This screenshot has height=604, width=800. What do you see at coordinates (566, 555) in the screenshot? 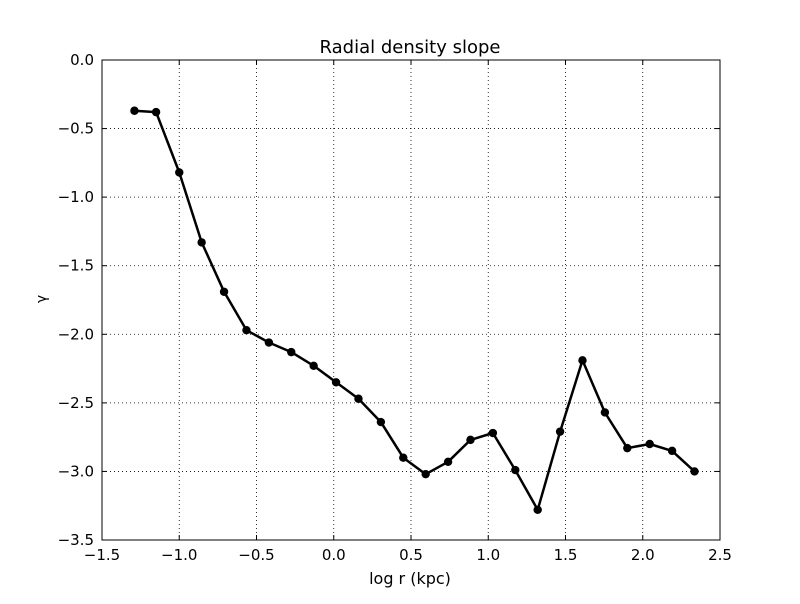
I see `x-tick-label: 1.5` at bounding box center [566, 555].